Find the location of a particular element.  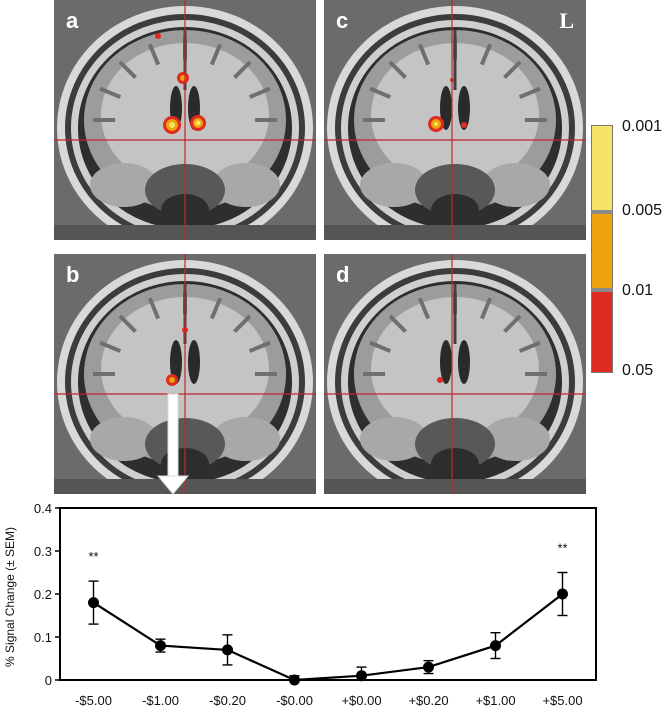

brain-panel-b: b is located at coordinates (185, 374).